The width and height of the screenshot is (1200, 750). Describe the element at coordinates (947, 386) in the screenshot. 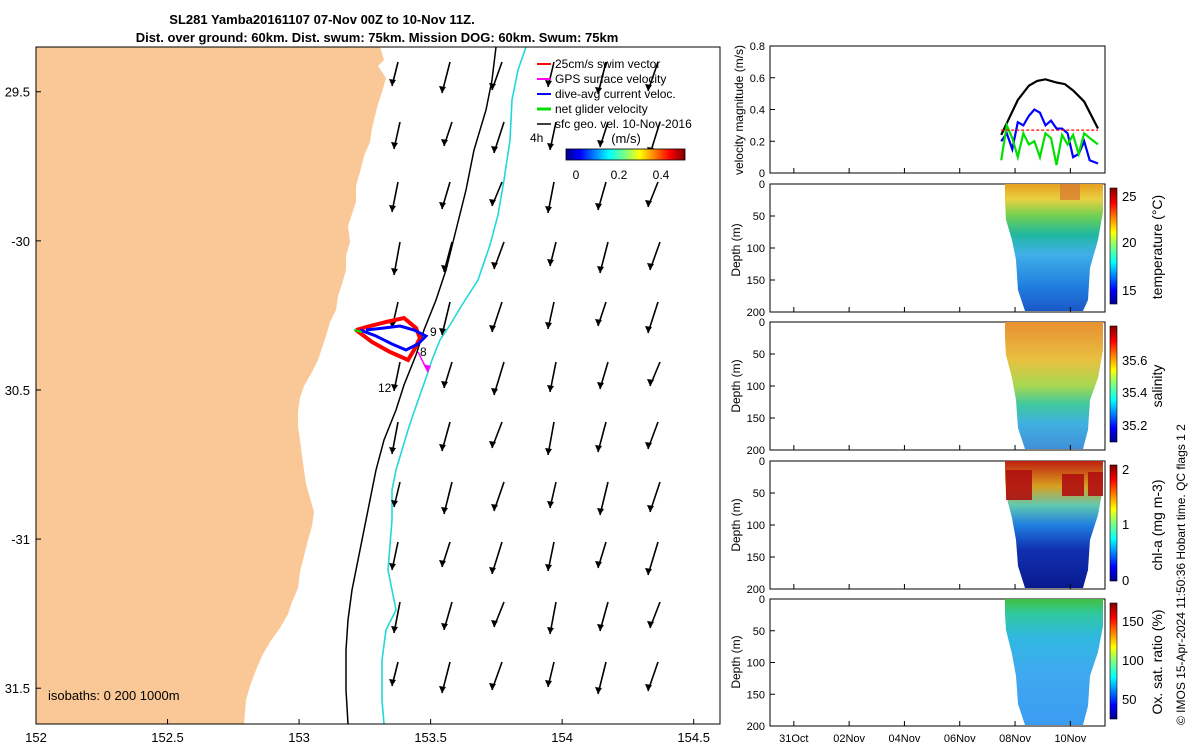

I see `salinity-panel: Depth (m) 35.6 35.4 35.2 salinity` at that location.